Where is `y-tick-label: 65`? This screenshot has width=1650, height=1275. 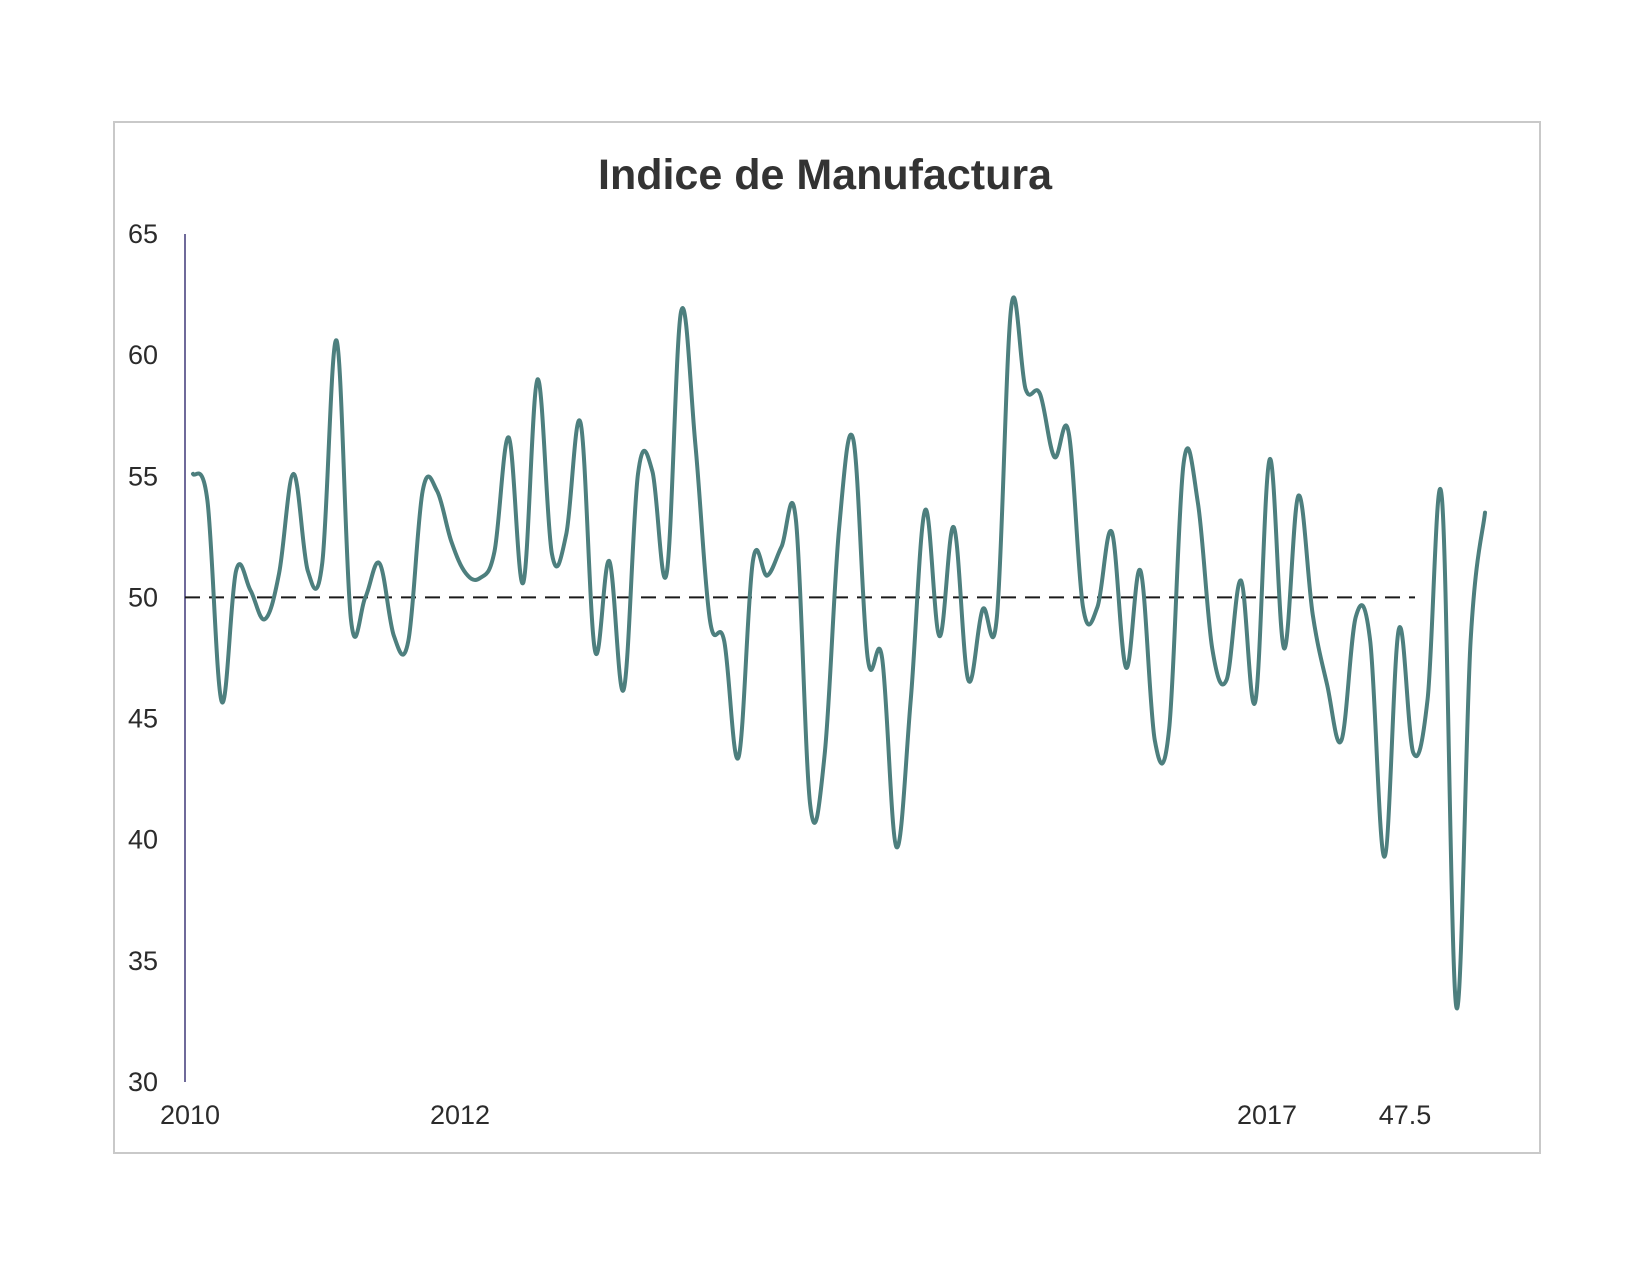 y-tick-label: 65 is located at coordinates (143, 234).